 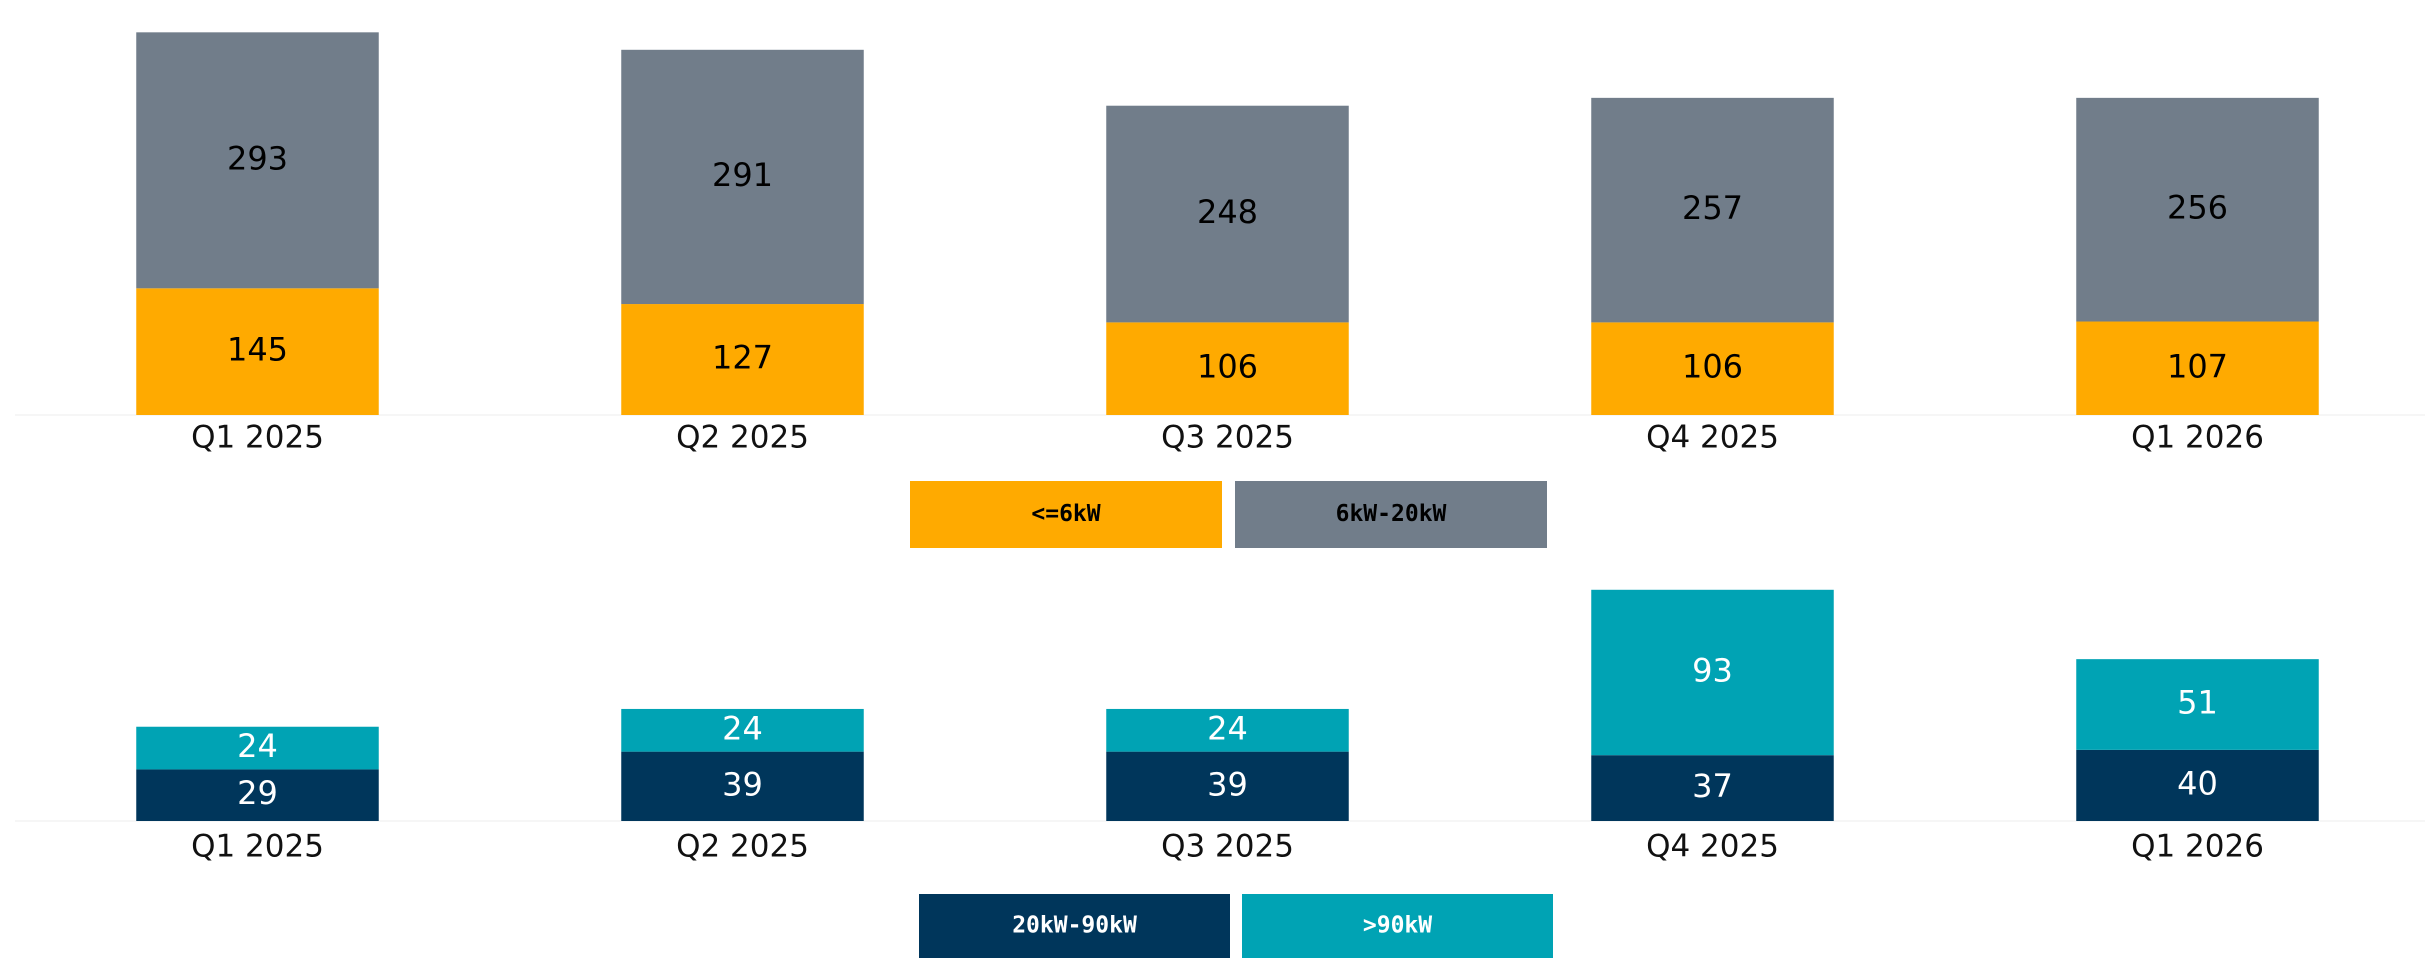 I want to click on legend-label: >90kW, so click(x=1397, y=926).